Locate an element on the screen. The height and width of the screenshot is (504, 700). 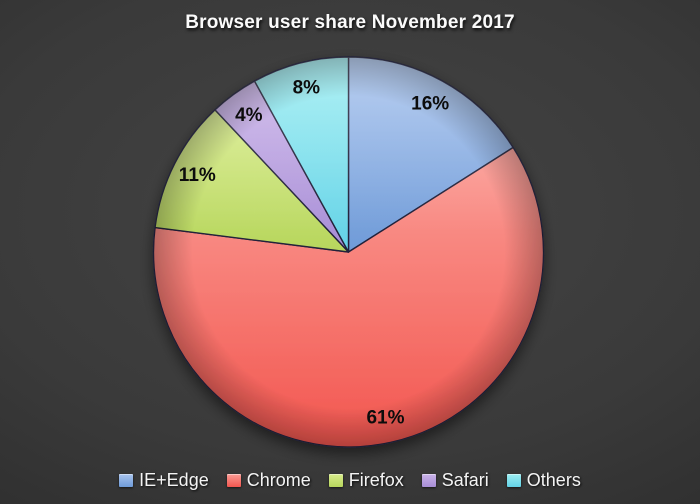
legend-item-ie-edge: IE+Edge is located at coordinates (164, 480).